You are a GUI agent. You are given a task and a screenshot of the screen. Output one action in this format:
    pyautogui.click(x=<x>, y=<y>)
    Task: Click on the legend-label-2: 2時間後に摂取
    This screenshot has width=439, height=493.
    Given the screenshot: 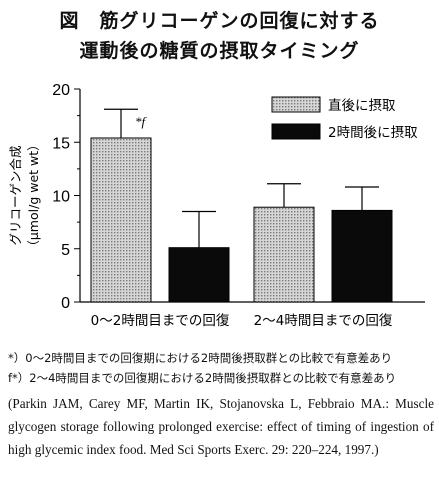 What is the action you would take?
    pyautogui.click(x=373, y=133)
    